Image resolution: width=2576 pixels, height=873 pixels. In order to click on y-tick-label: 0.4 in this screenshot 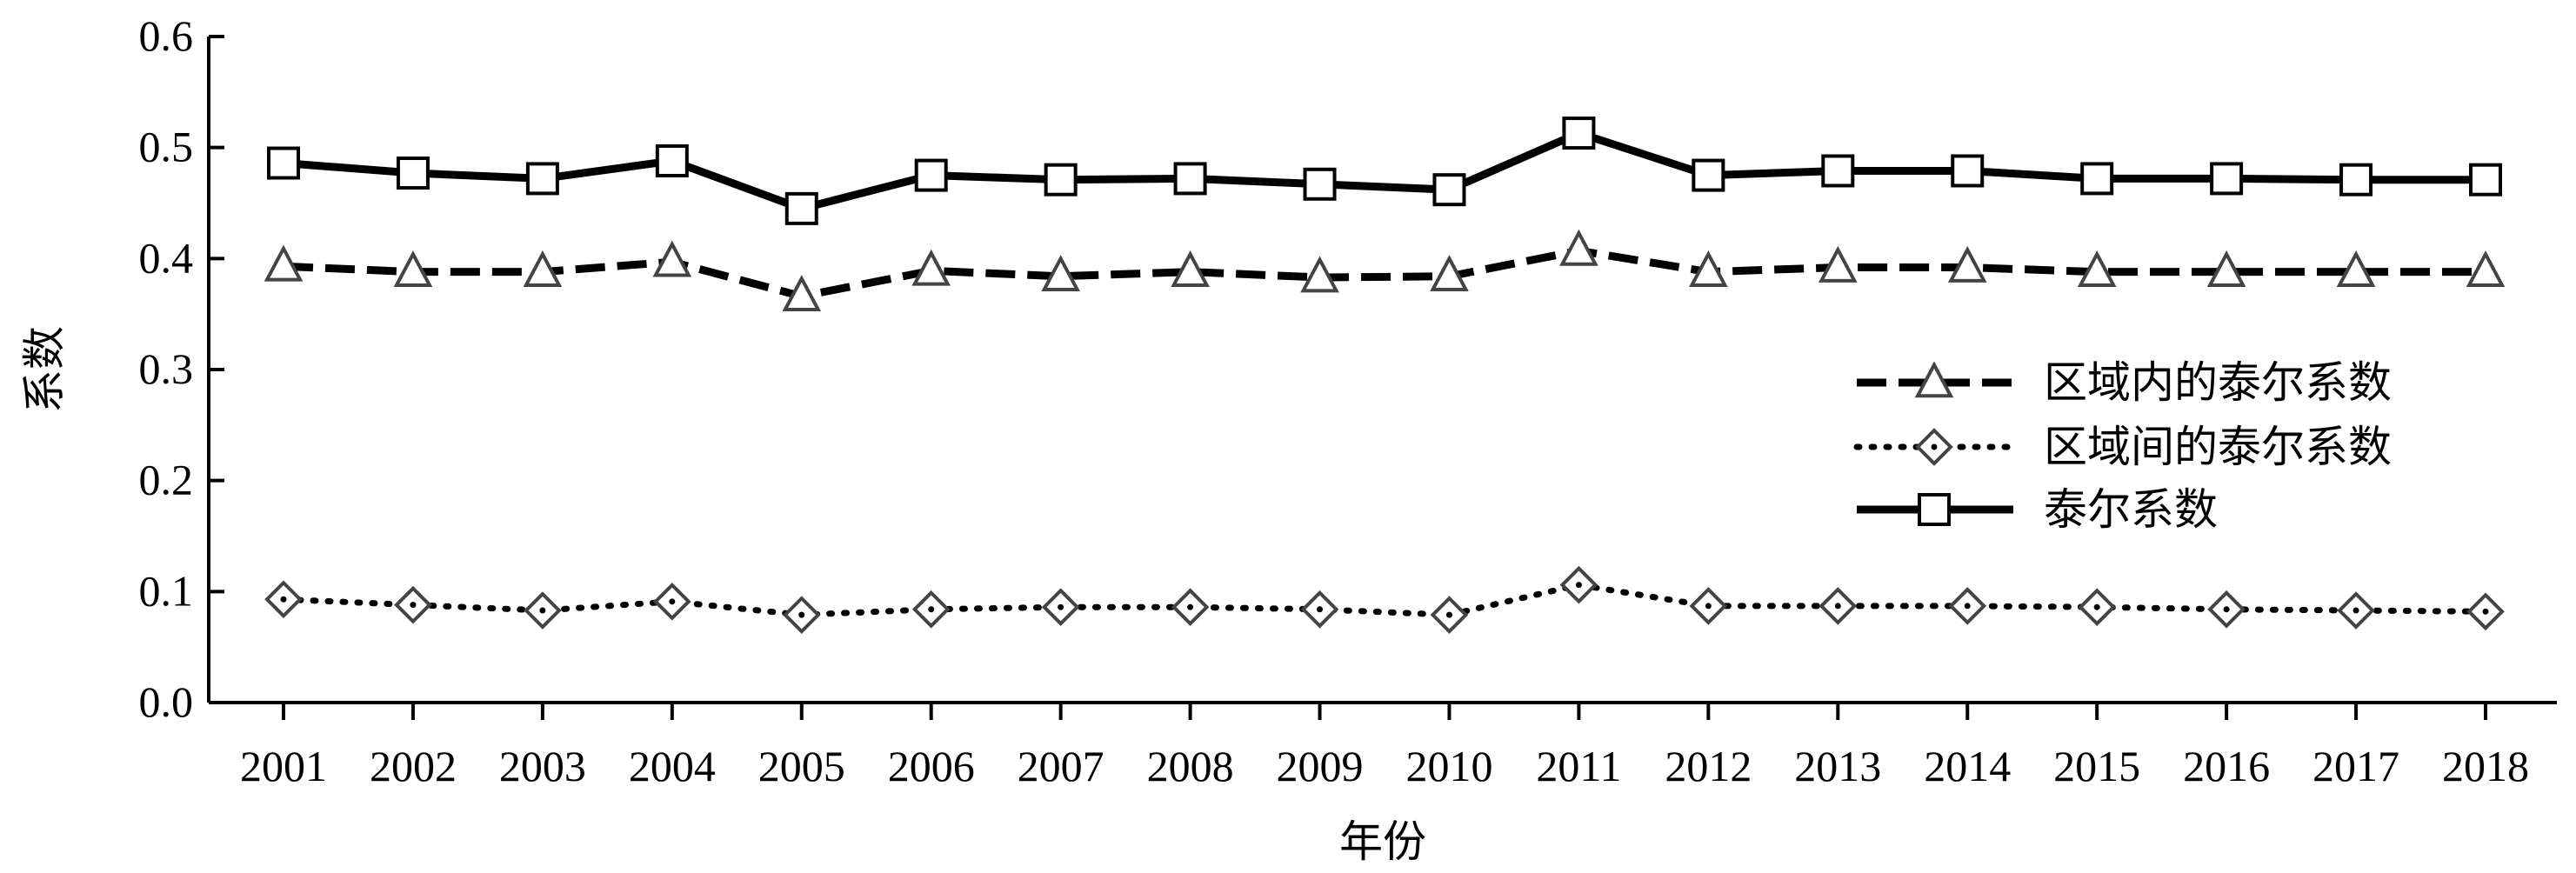, I will do `click(166, 257)`.